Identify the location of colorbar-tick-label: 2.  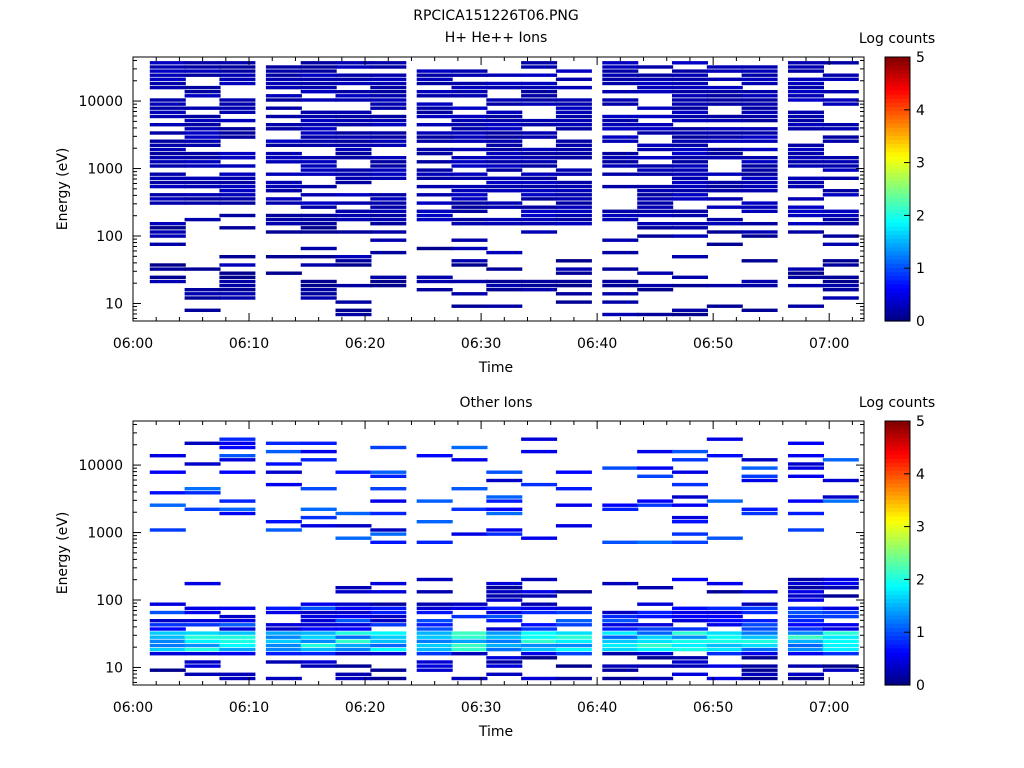
(920, 580).